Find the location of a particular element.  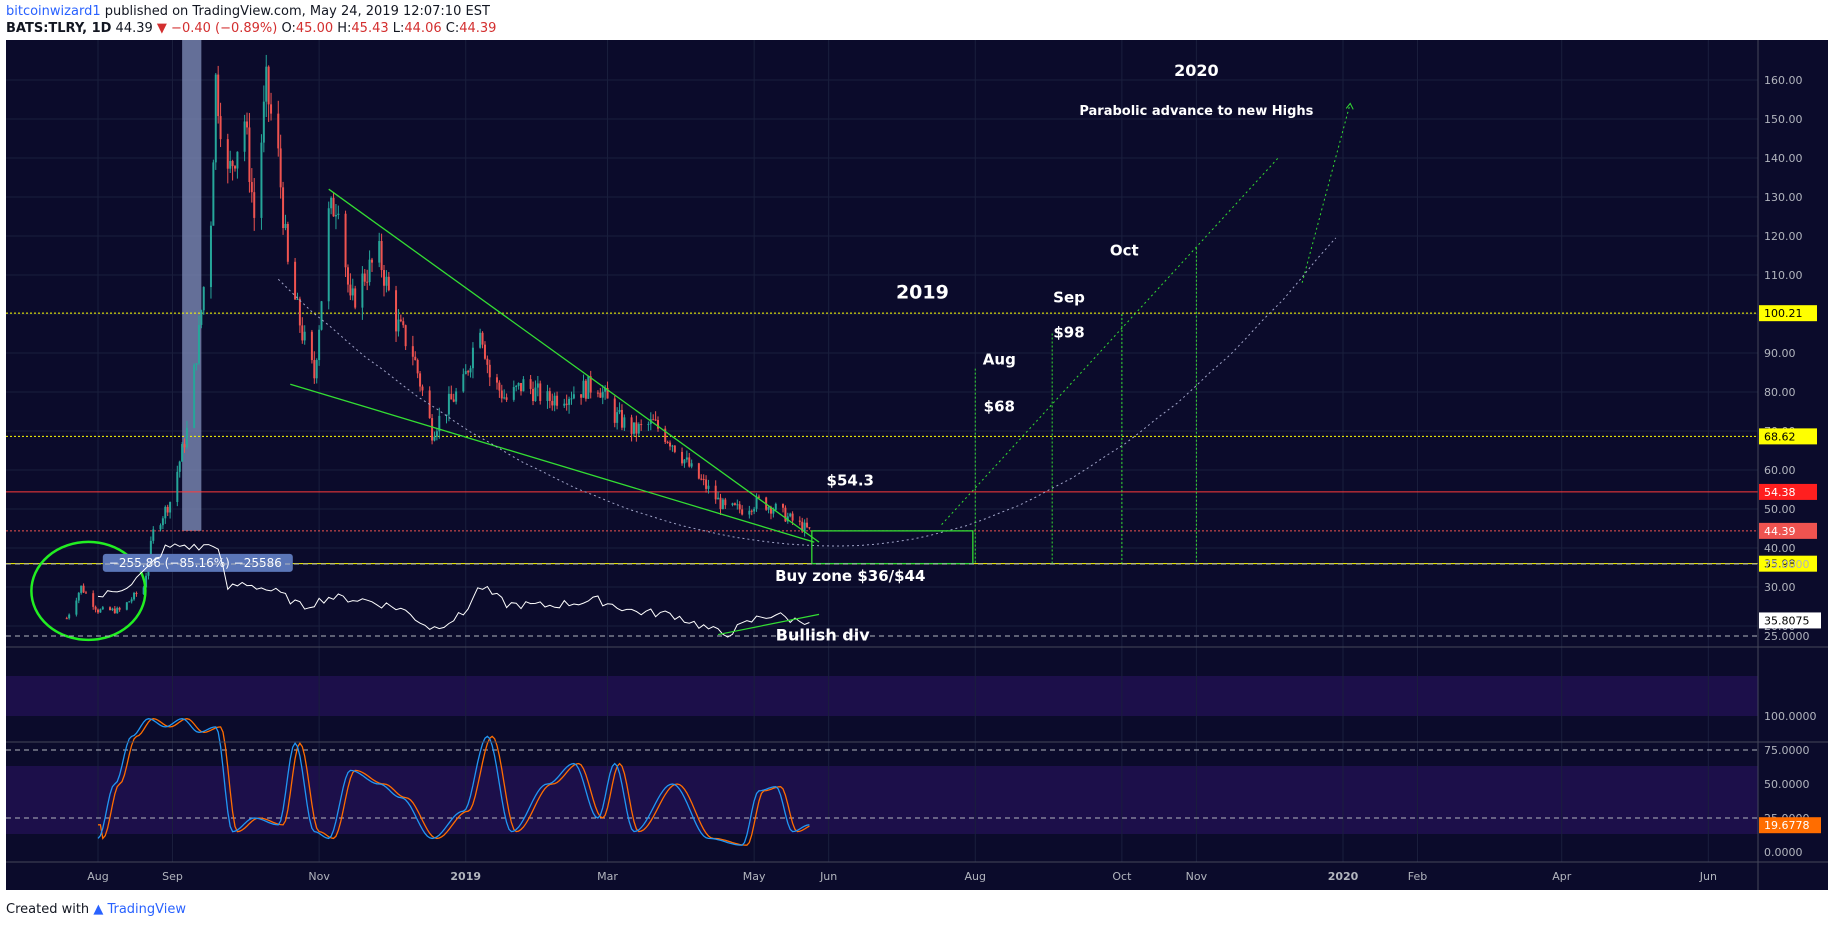

stoch-tick-label: 50.0000 is located at coordinates (1787, 784).